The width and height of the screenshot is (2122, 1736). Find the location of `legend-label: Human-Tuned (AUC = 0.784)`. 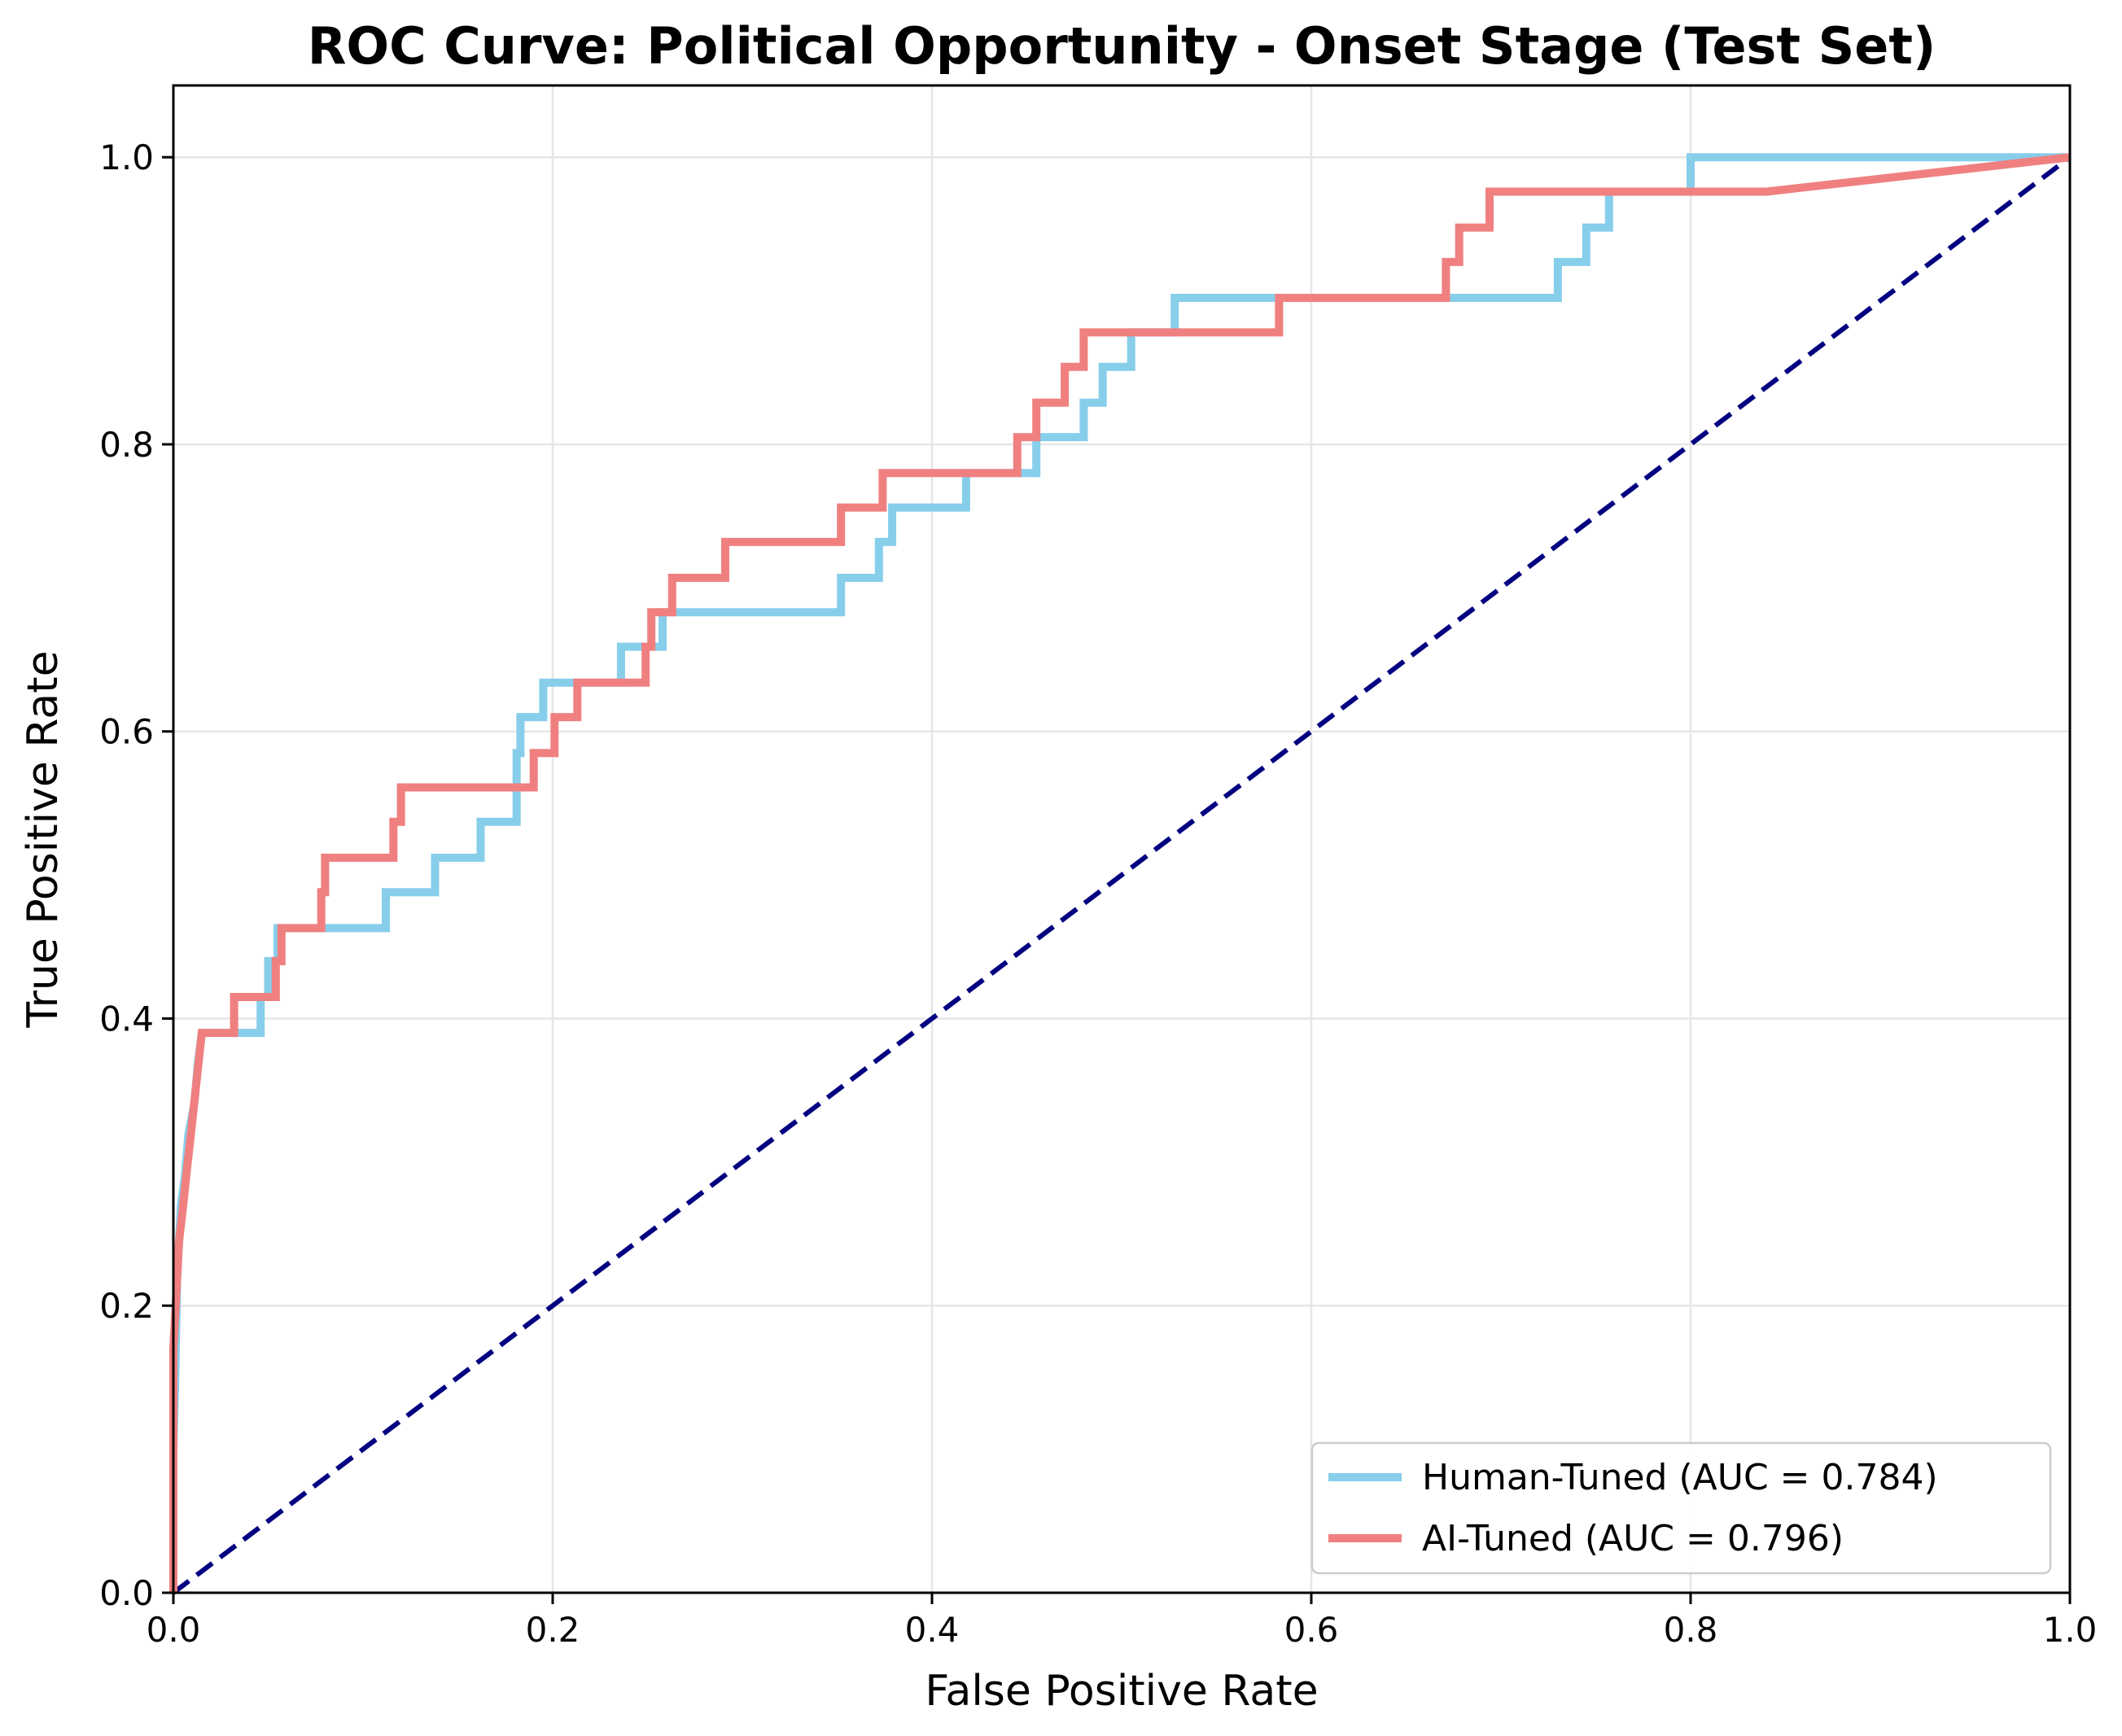

legend-label: Human-Tuned (AUC = 0.784) is located at coordinates (1680, 1477).